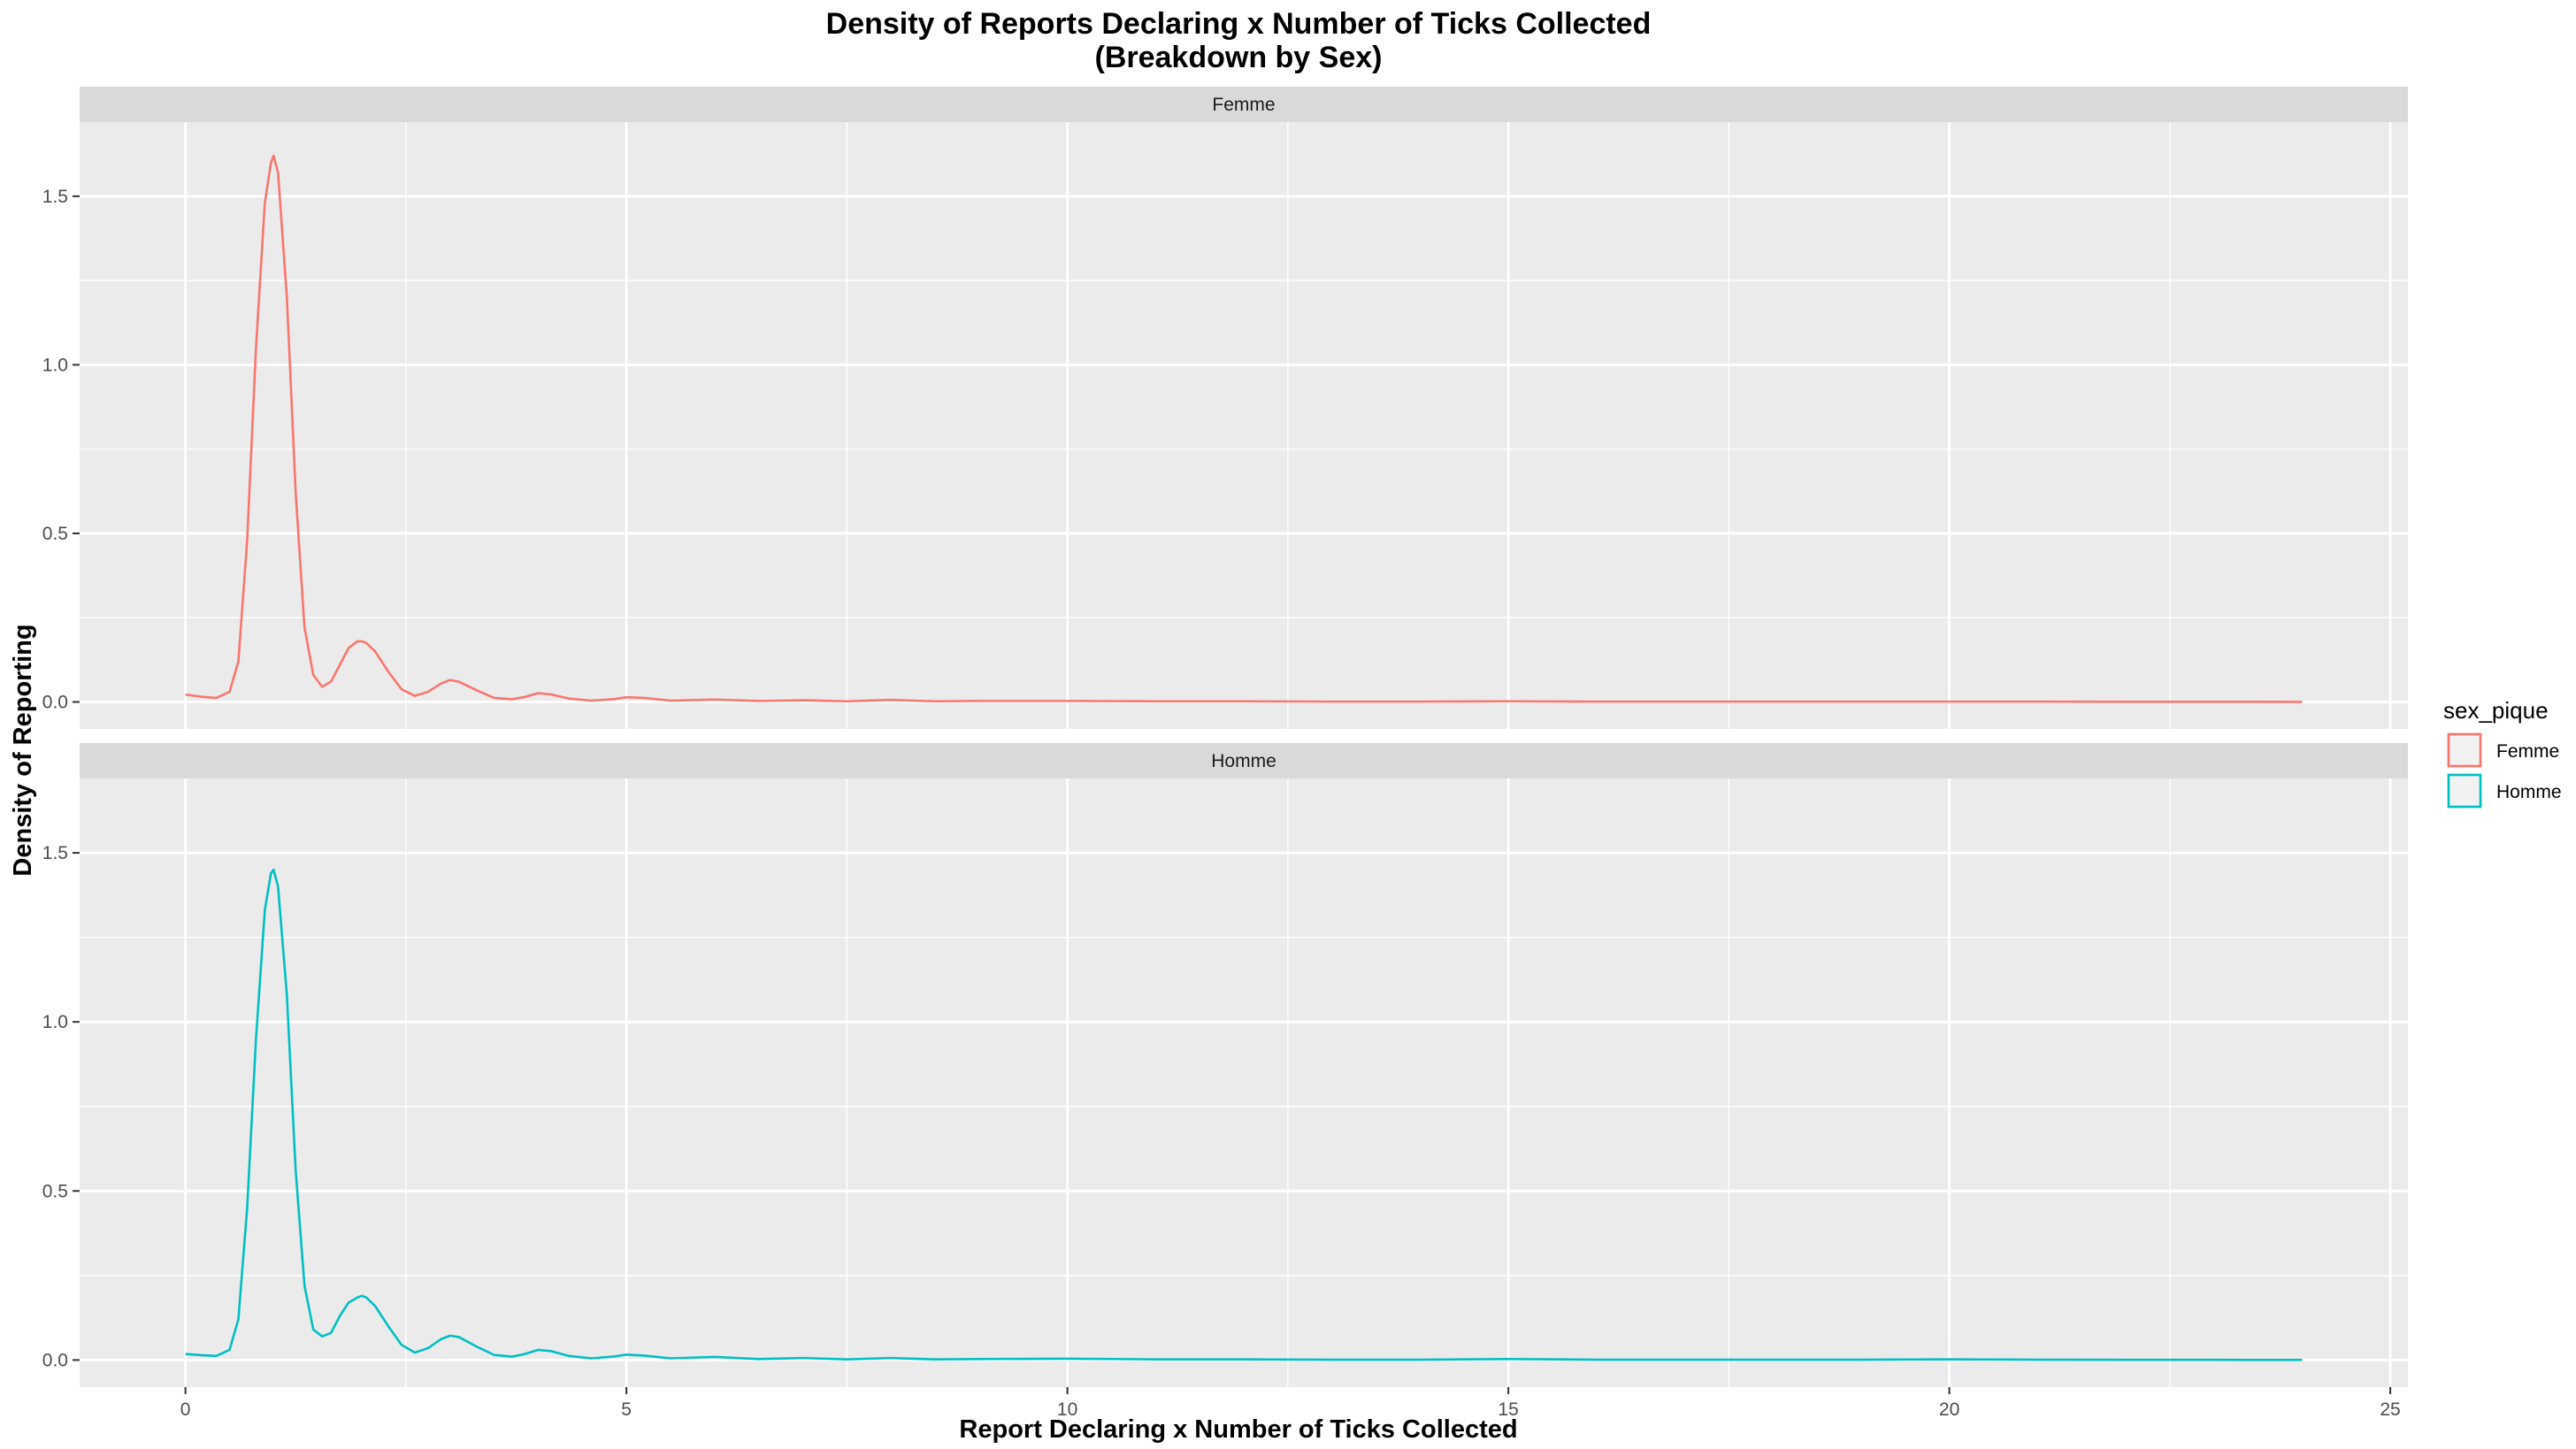  I want to click on x-axis: 0 5 10 15 20 25, so click(1290, 1403).